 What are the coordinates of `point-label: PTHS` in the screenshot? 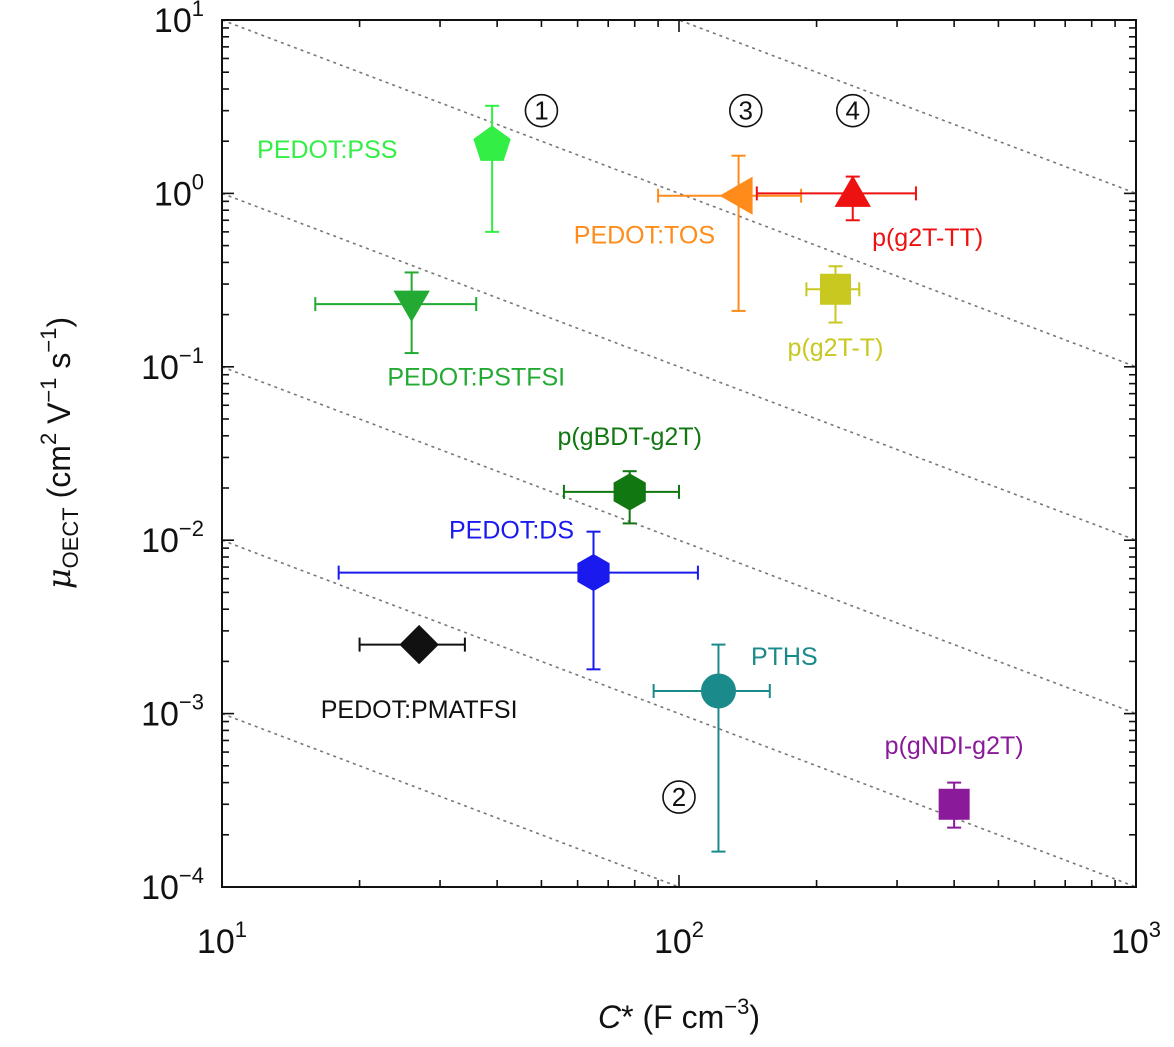 It's located at (784, 657).